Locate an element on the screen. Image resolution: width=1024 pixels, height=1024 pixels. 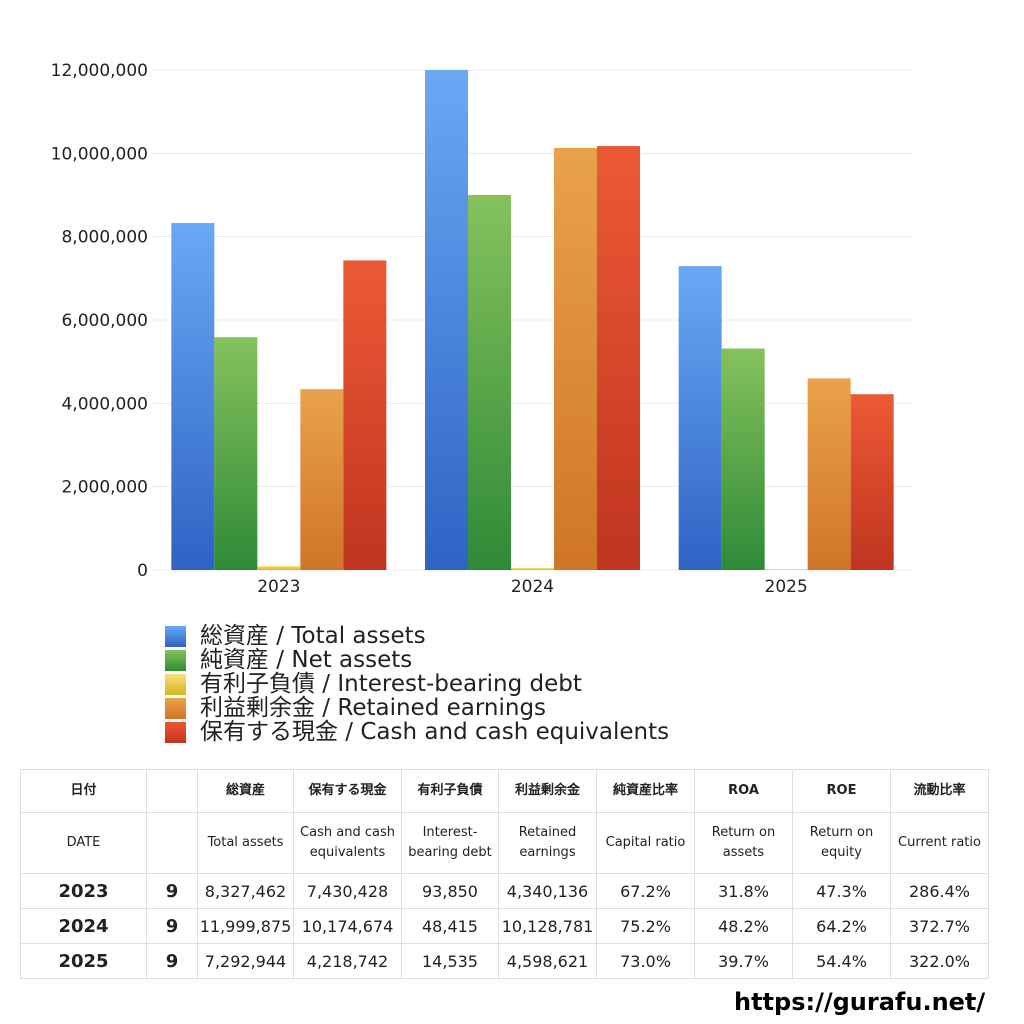
x-tick-label: 2024 is located at coordinates (532, 587).